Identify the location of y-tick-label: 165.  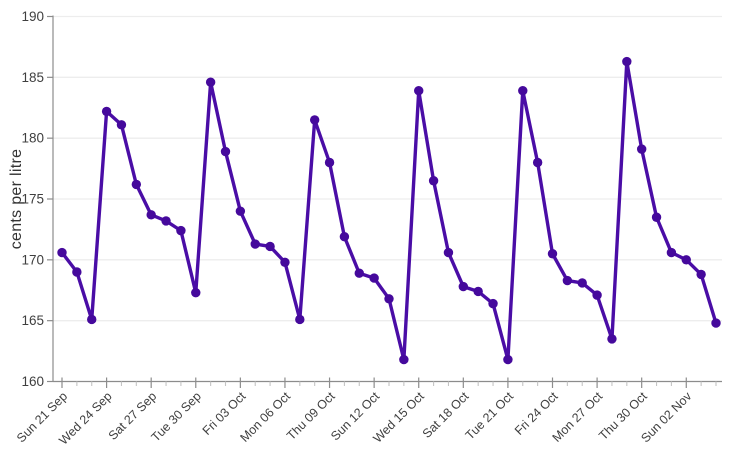
(32, 320).